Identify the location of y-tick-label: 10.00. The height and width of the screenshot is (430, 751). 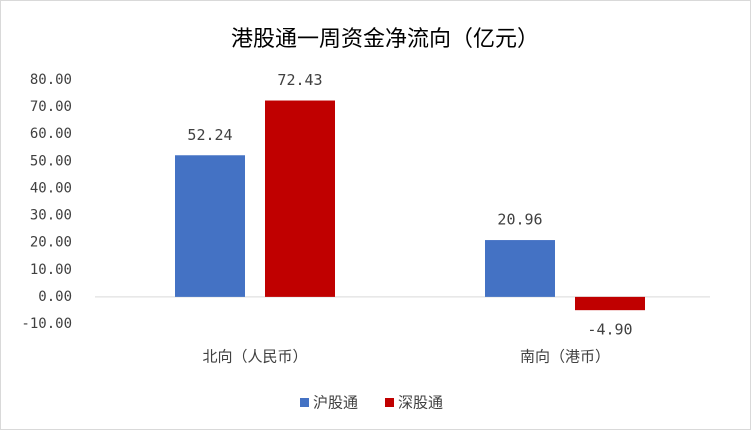
(51, 270).